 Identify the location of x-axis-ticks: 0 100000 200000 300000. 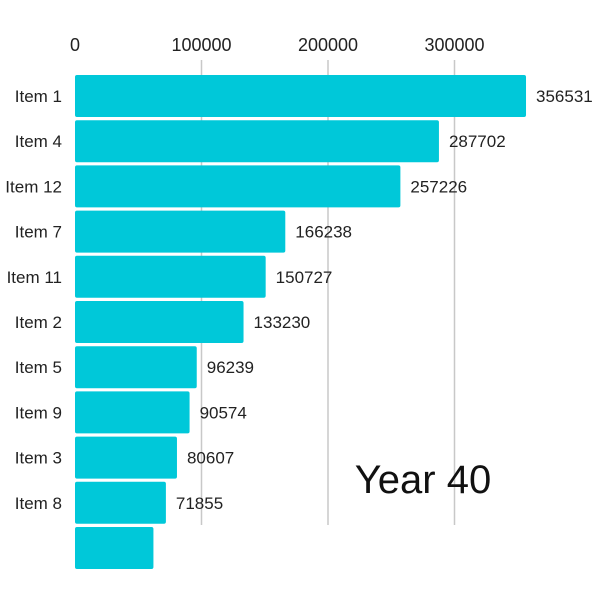
(277, 45).